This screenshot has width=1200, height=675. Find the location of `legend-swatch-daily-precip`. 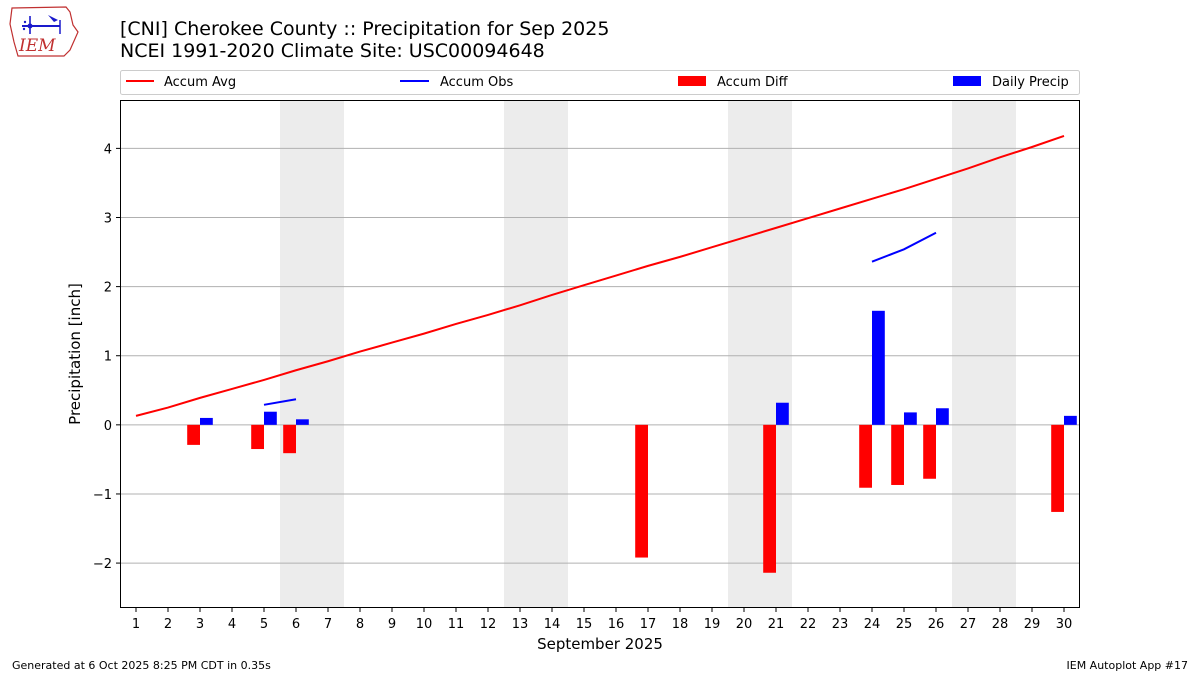

legend-swatch-daily-precip is located at coordinates (967, 81).